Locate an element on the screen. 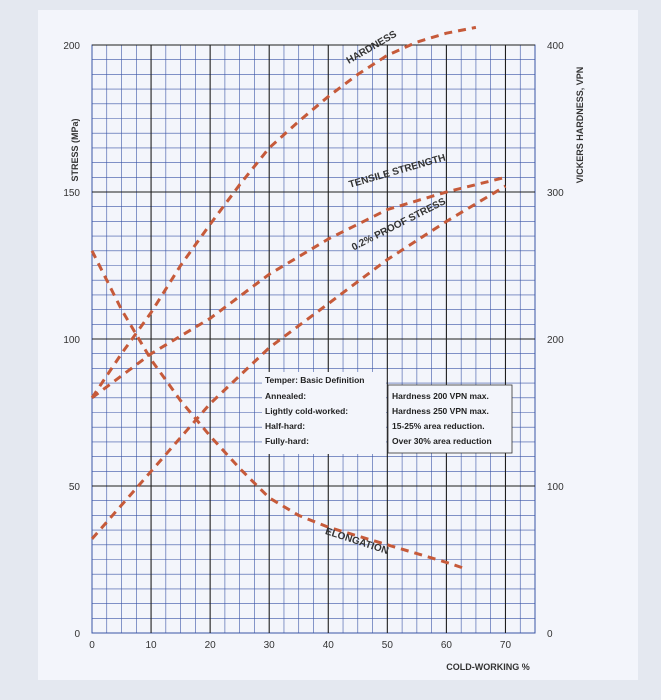 Image resolution: width=661 pixels, height=700 pixels. y-tick-label-right: 400 is located at coordinates (555, 46).